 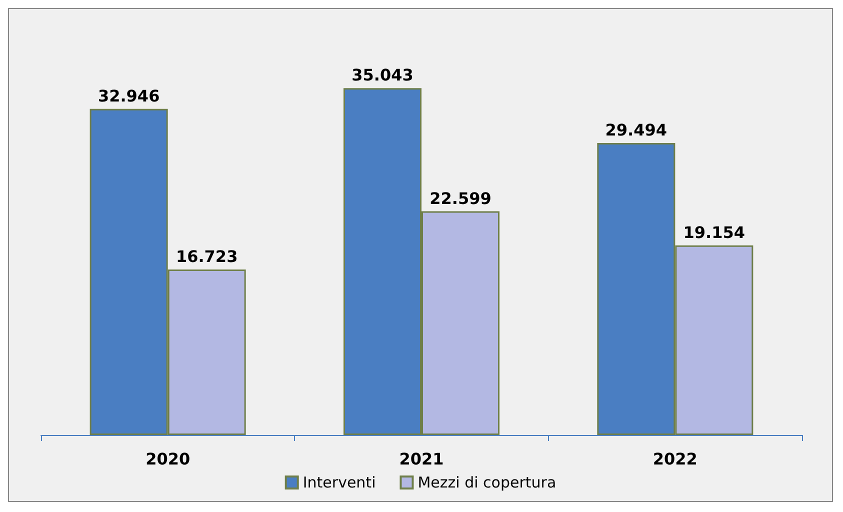 What do you see at coordinates (207, 256) in the screenshot?
I see `data-label: 16.723` at bounding box center [207, 256].